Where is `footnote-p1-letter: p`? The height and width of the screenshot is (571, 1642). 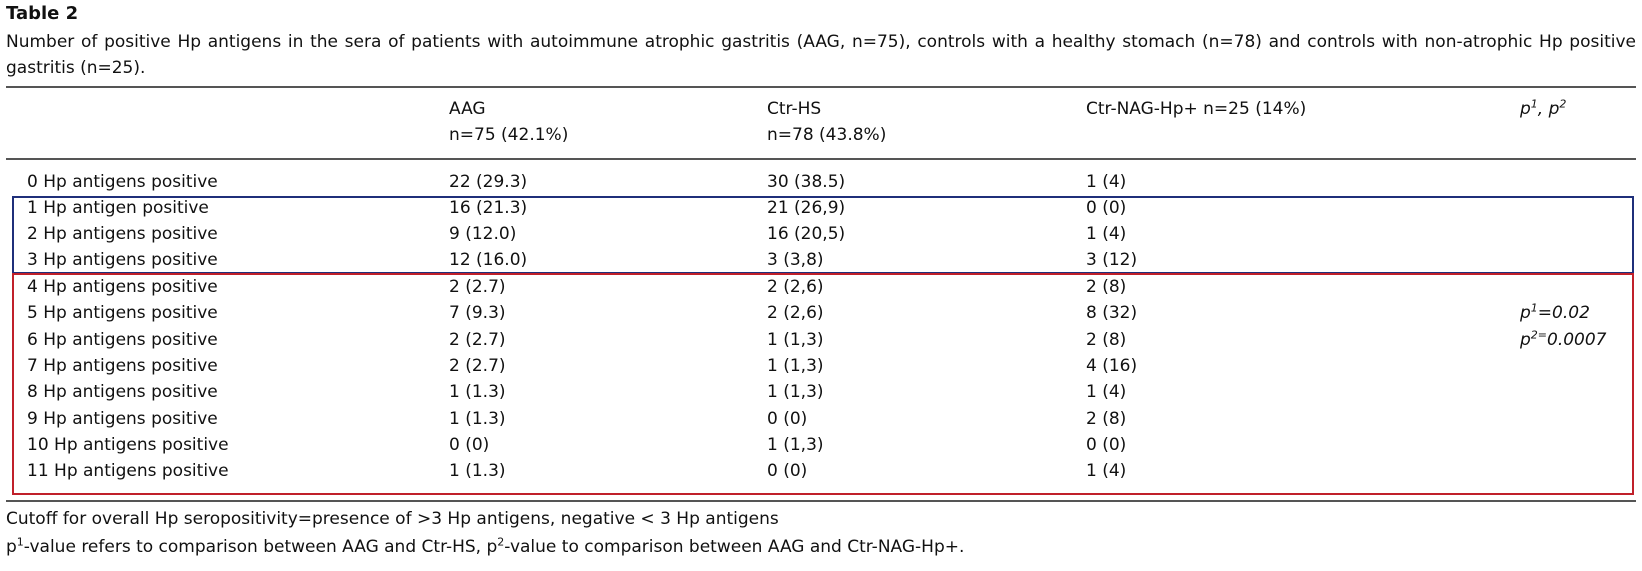 footnote-p1-letter: p is located at coordinates (11, 547).